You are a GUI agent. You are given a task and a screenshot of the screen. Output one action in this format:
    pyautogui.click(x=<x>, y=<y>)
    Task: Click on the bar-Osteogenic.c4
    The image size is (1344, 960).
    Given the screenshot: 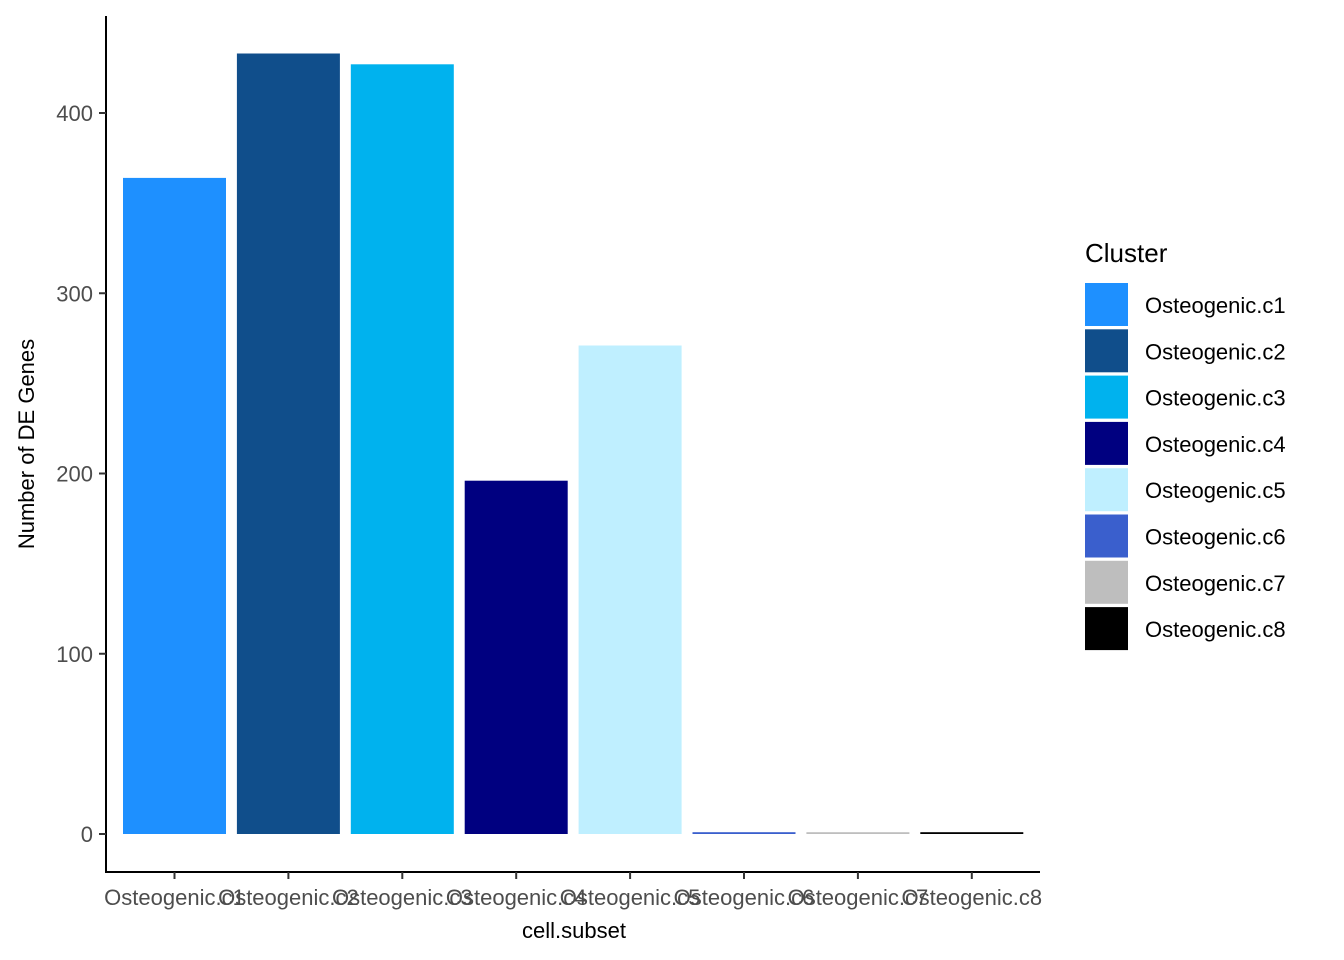 What is the action you would take?
    pyautogui.click(x=516, y=657)
    